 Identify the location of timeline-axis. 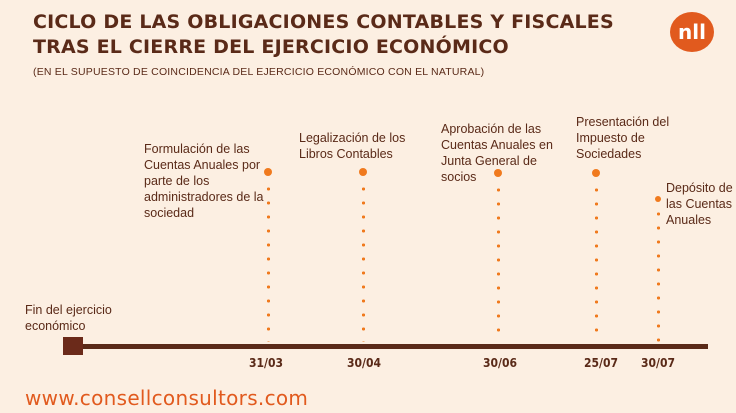
(389, 346).